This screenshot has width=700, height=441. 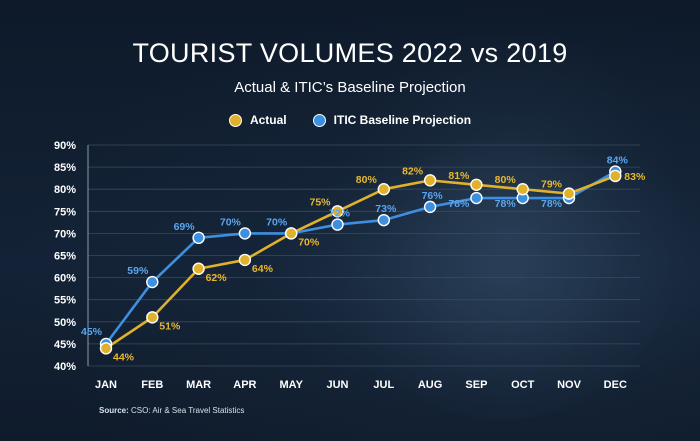 What do you see at coordinates (188, 410) in the screenshot?
I see `source-text: CSO: Air & Sea Travel Statistics` at bounding box center [188, 410].